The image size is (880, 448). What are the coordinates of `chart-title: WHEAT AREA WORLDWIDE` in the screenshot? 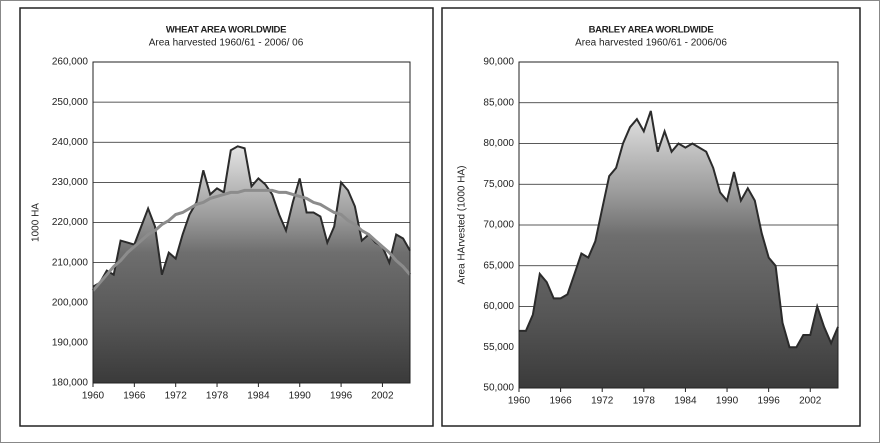 It's located at (226, 30).